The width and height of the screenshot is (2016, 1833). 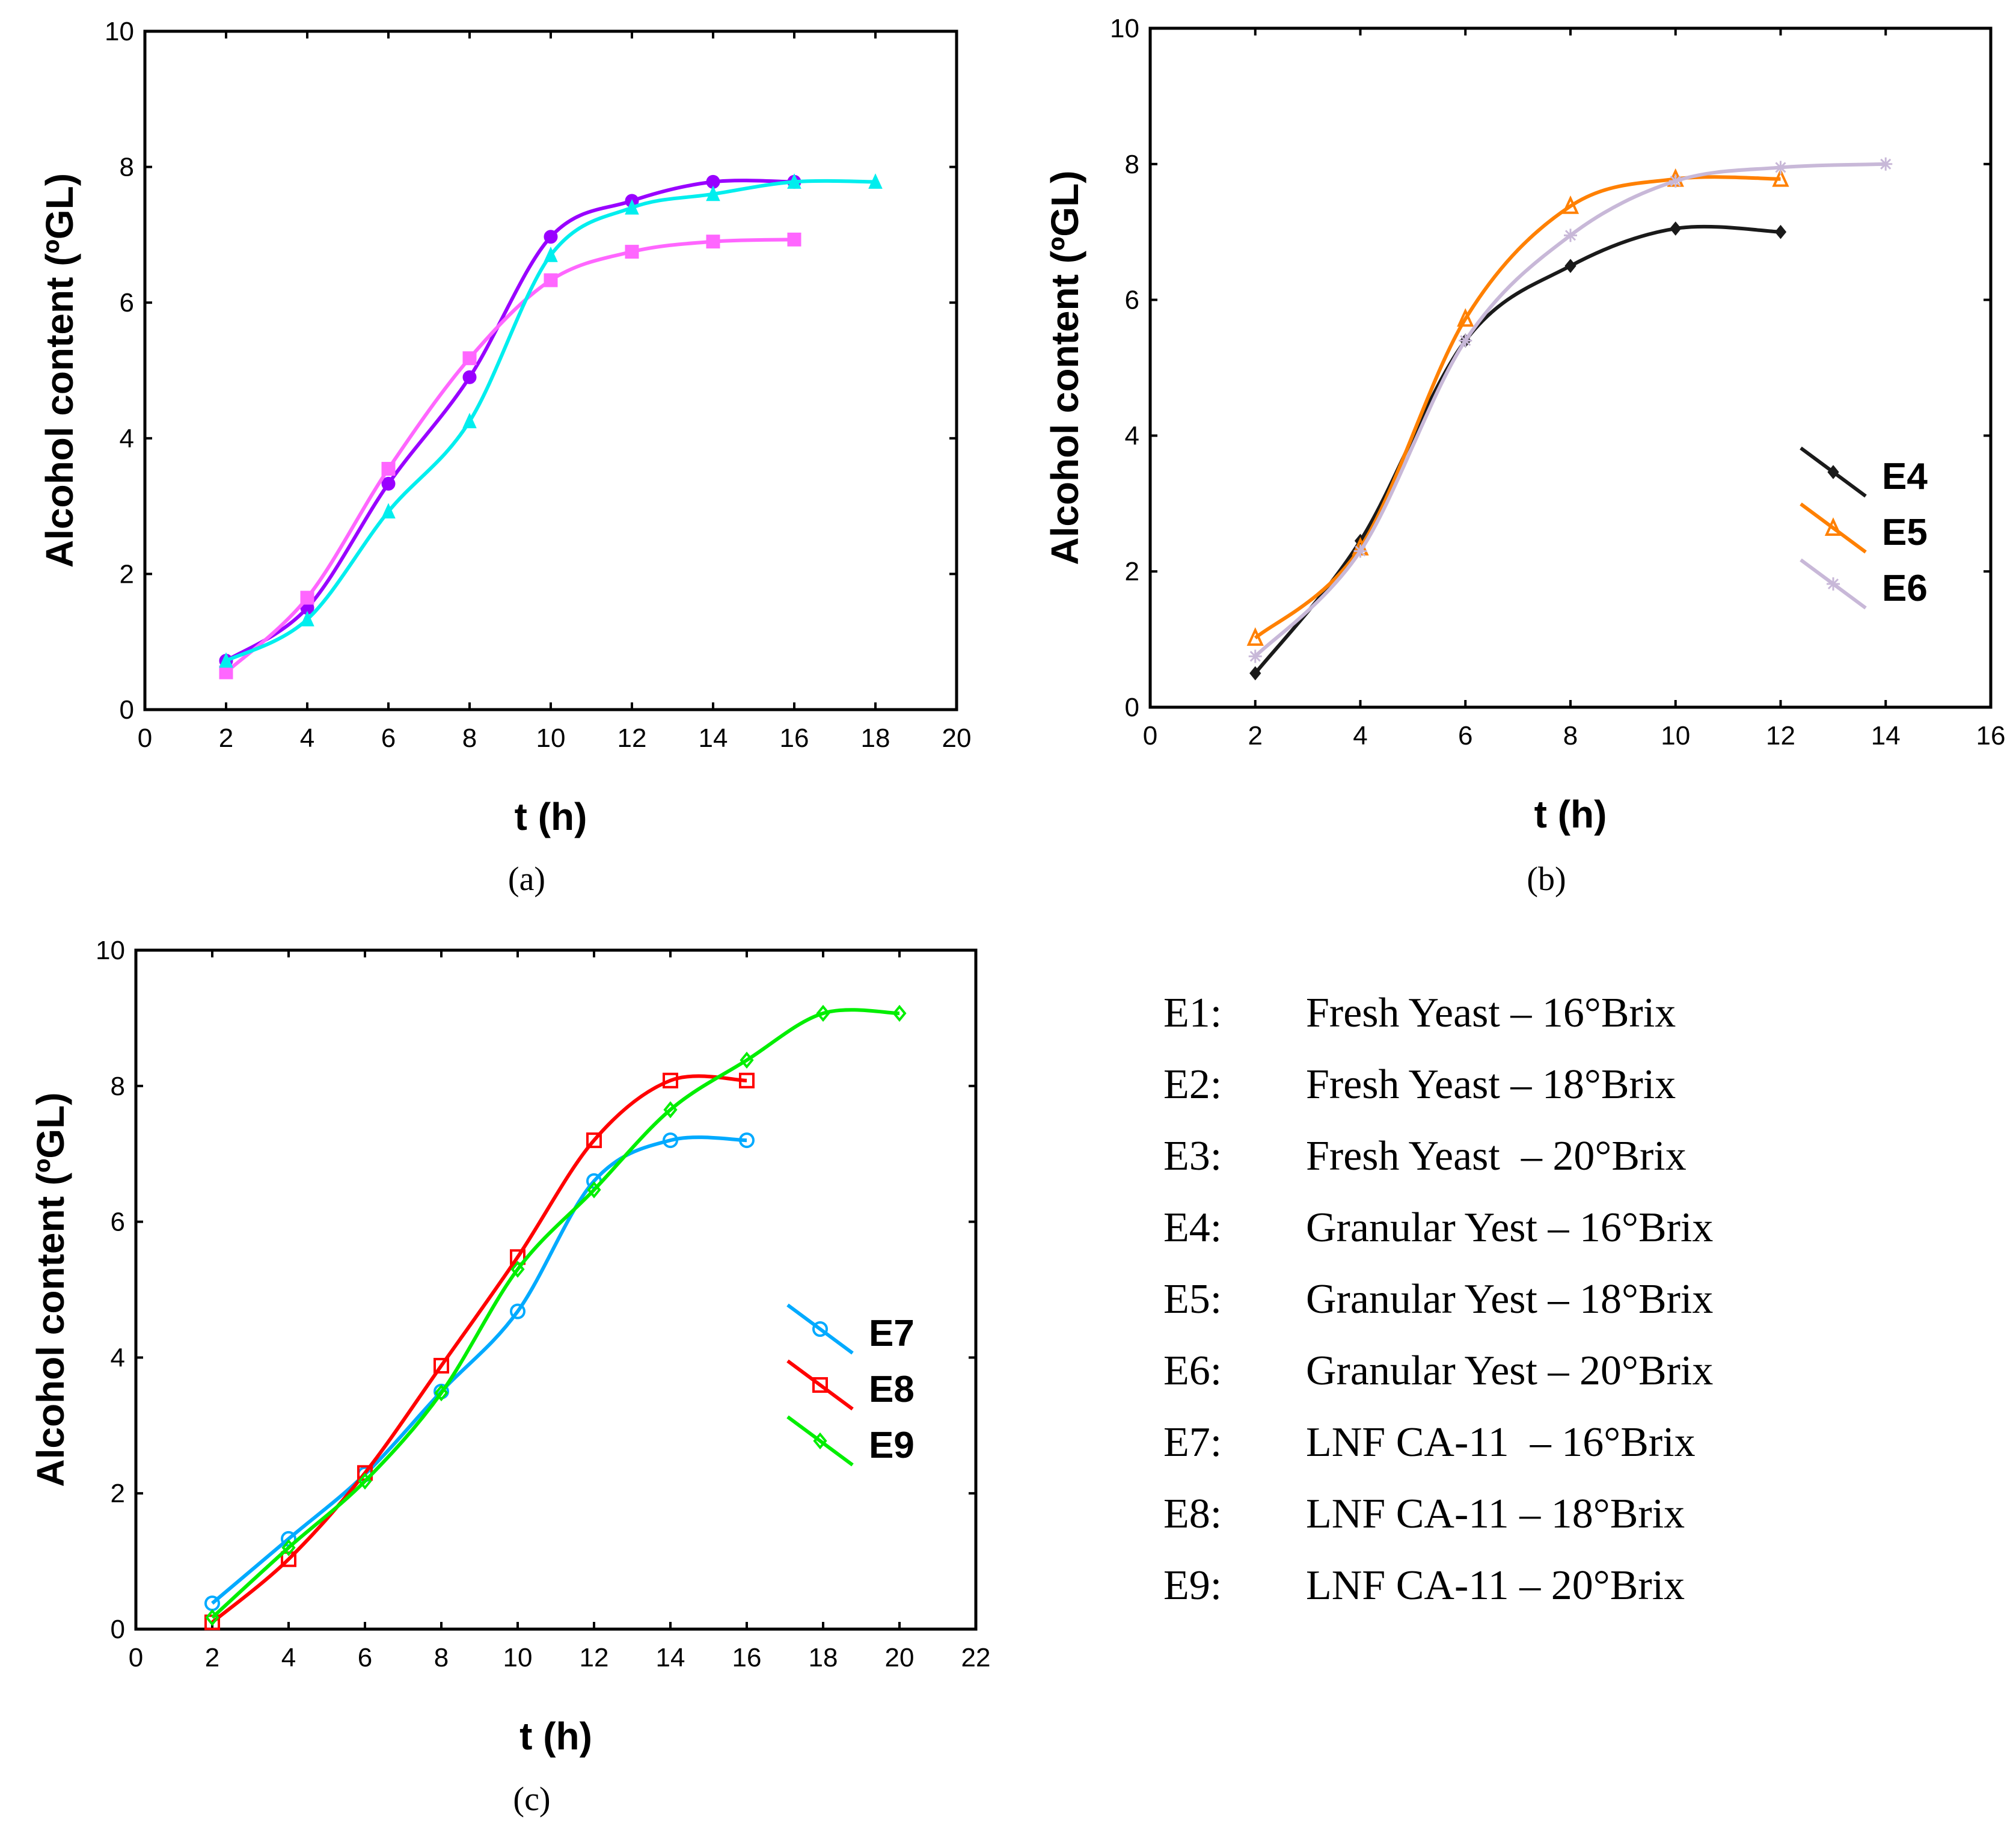 What do you see at coordinates (892, 1389) in the screenshot?
I see `legend-label: E8` at bounding box center [892, 1389].